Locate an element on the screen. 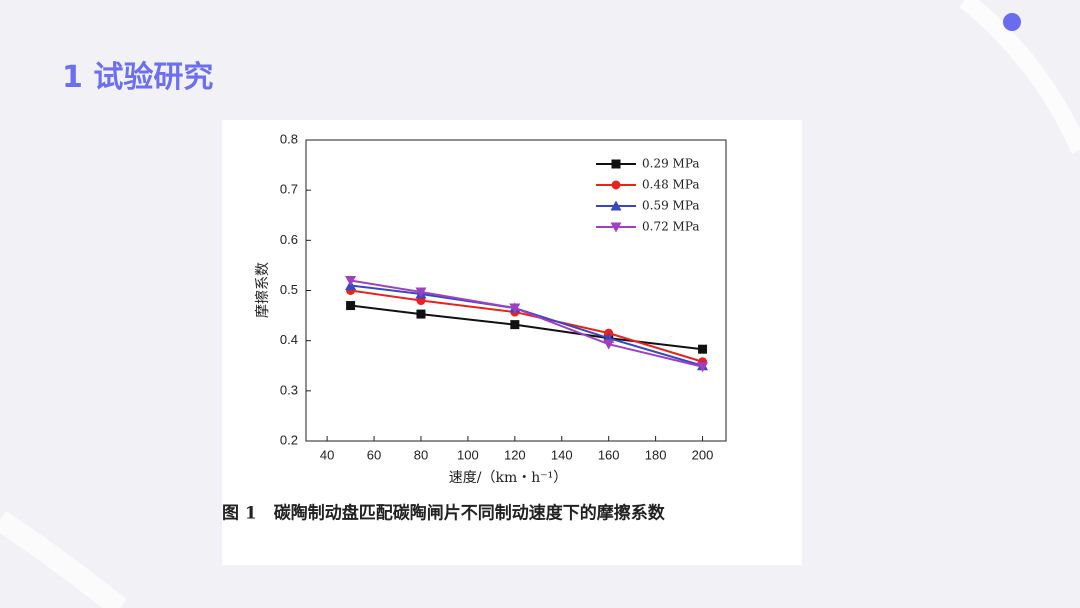 This screenshot has height=608, width=1080. x-tick-label: 40 is located at coordinates (327, 454).